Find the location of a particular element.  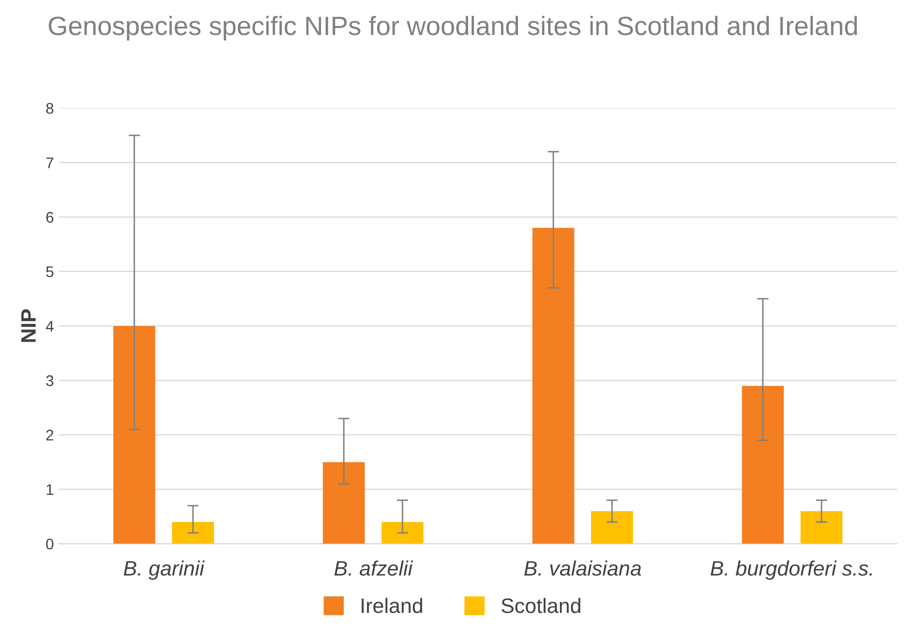

y-tick-label: 1 is located at coordinates (50, 489).